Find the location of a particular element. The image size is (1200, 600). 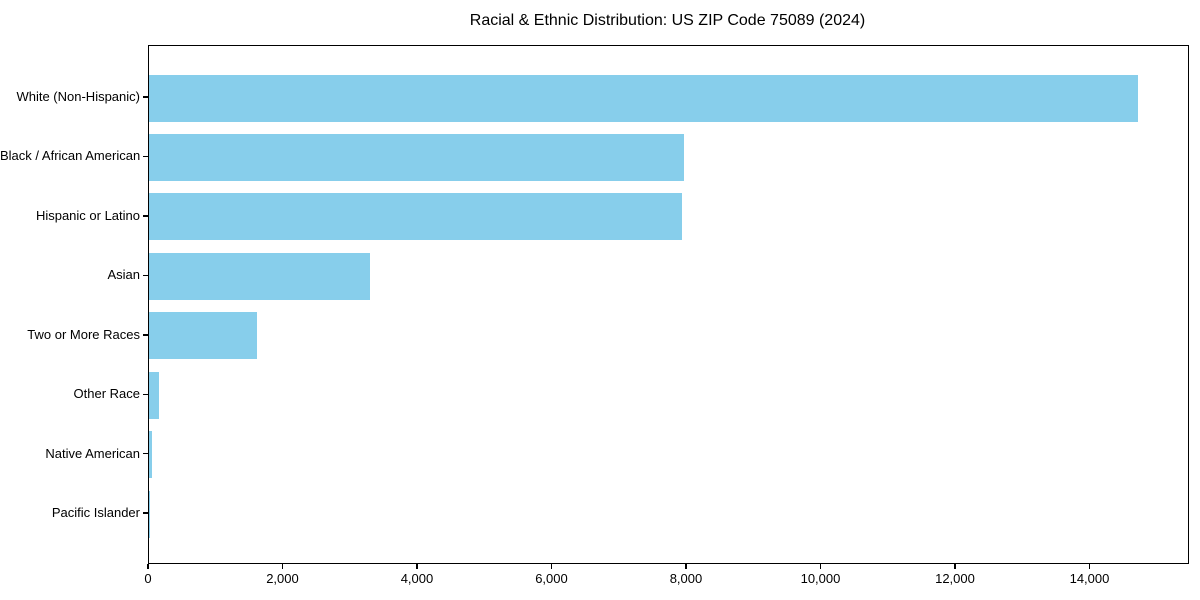

bar-asian is located at coordinates (259, 276).